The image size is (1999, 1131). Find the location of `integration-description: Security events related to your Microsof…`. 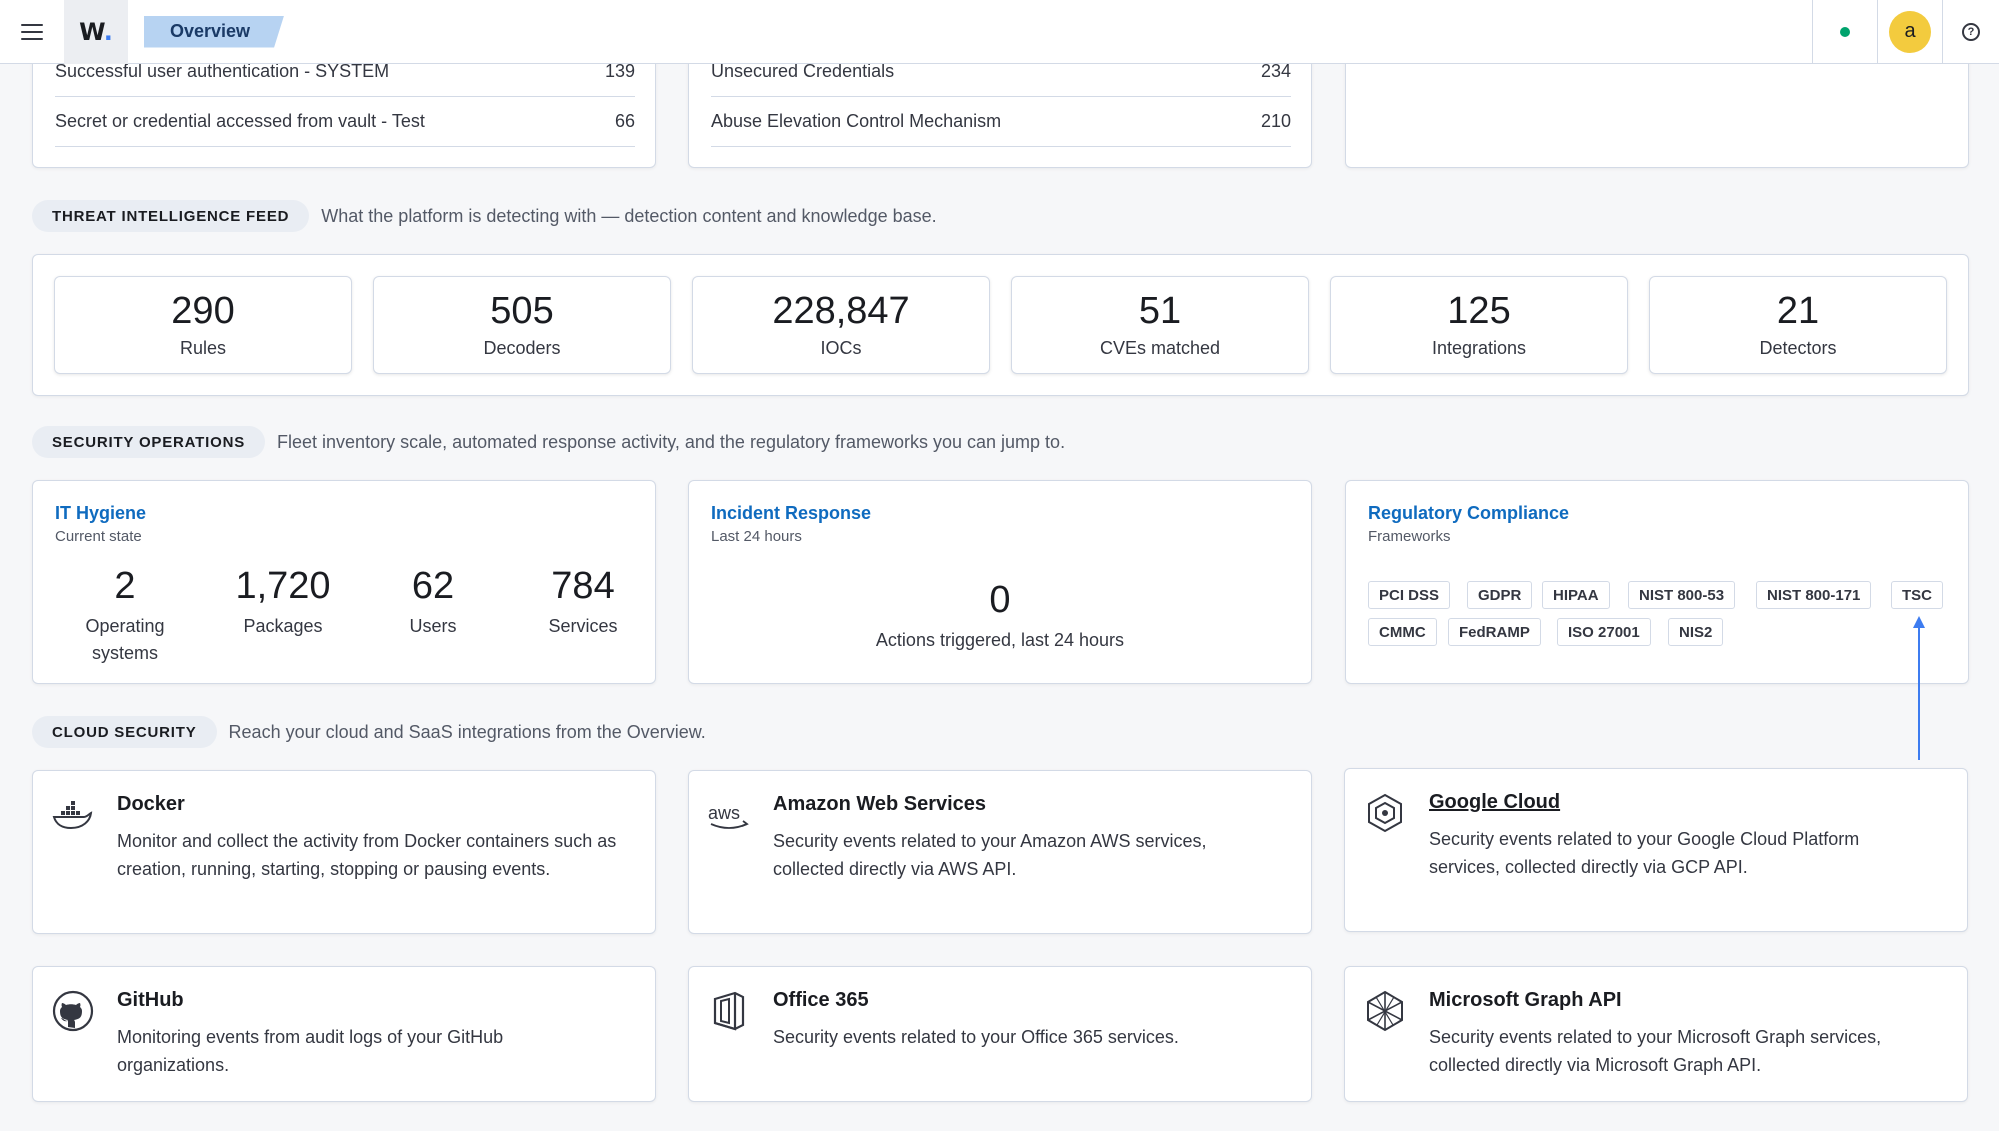

integration-description: Security events related to your Microsof… is located at coordinates (1655, 1051).